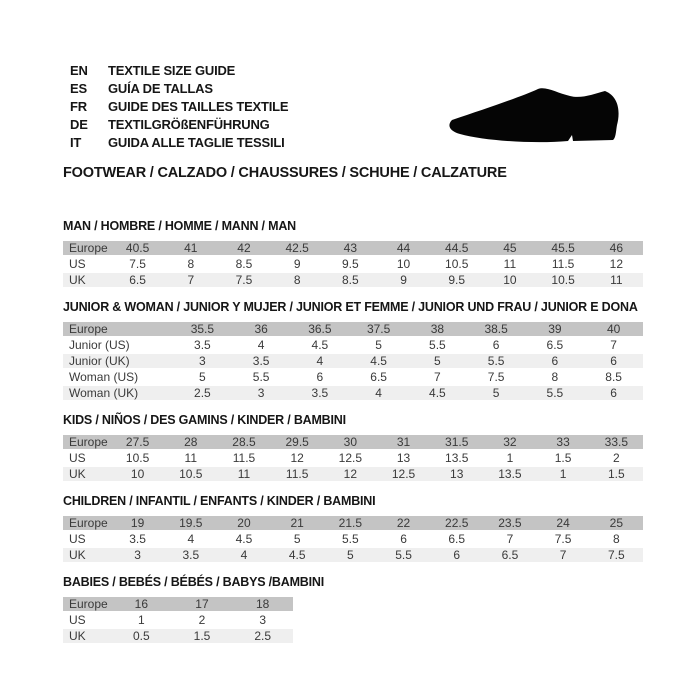  Describe the element at coordinates (138, 523) in the screenshot. I see `size-cell: 19` at that location.